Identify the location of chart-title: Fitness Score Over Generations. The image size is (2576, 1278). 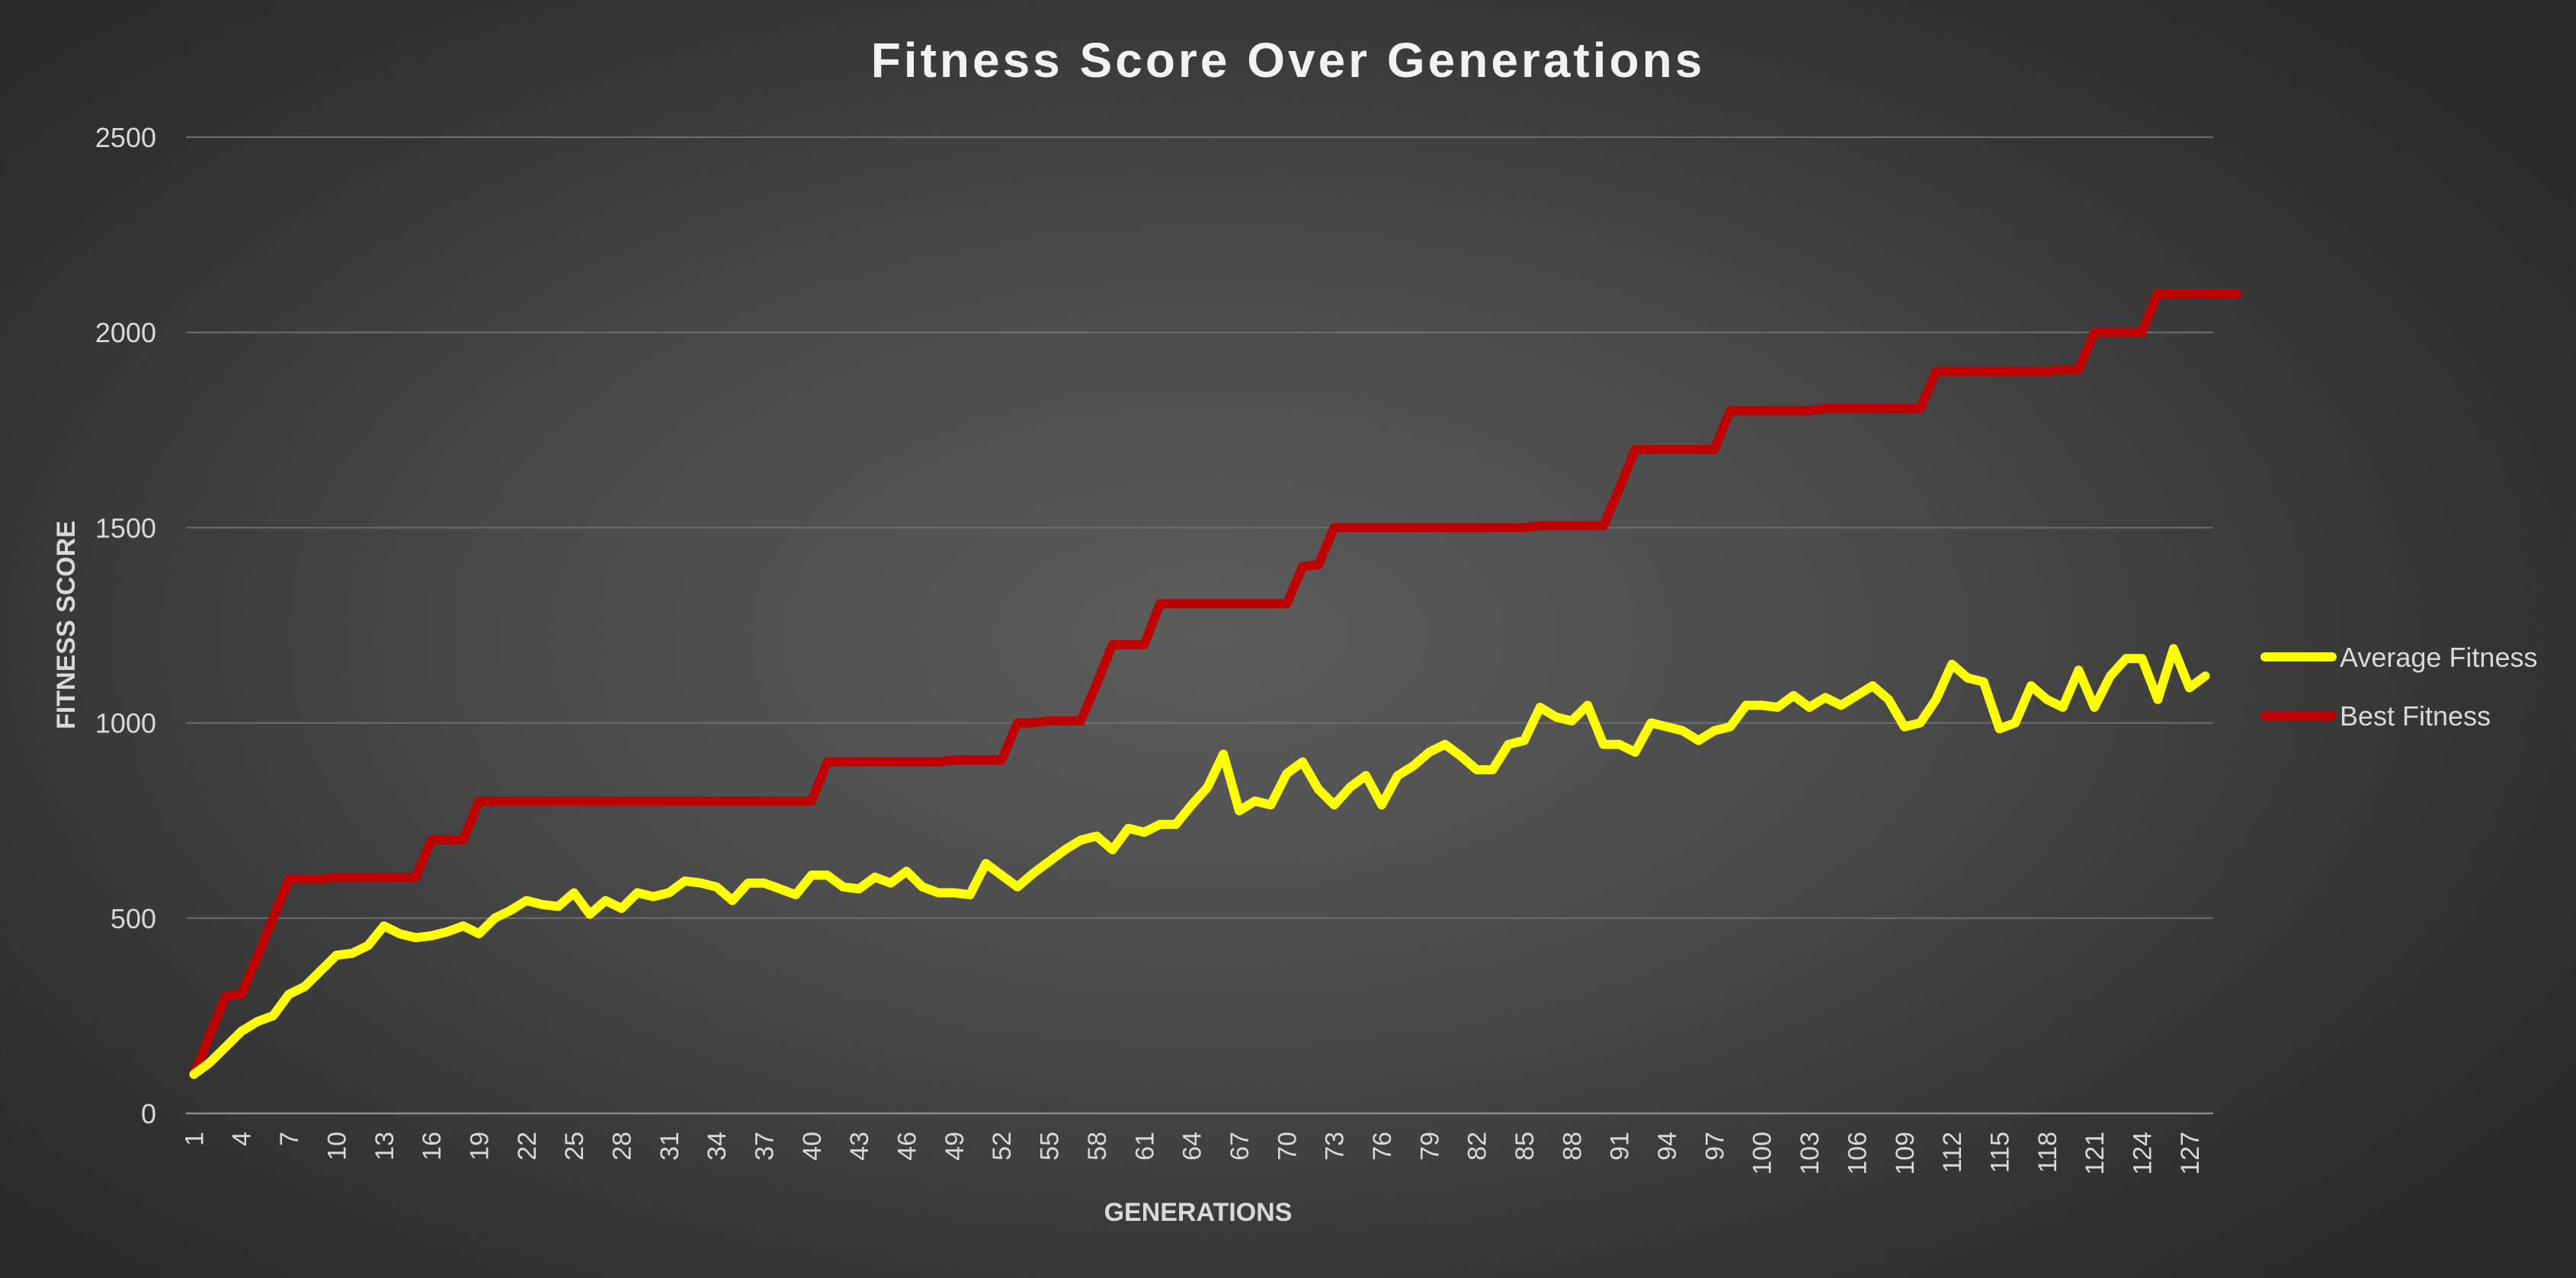
(1288, 60).